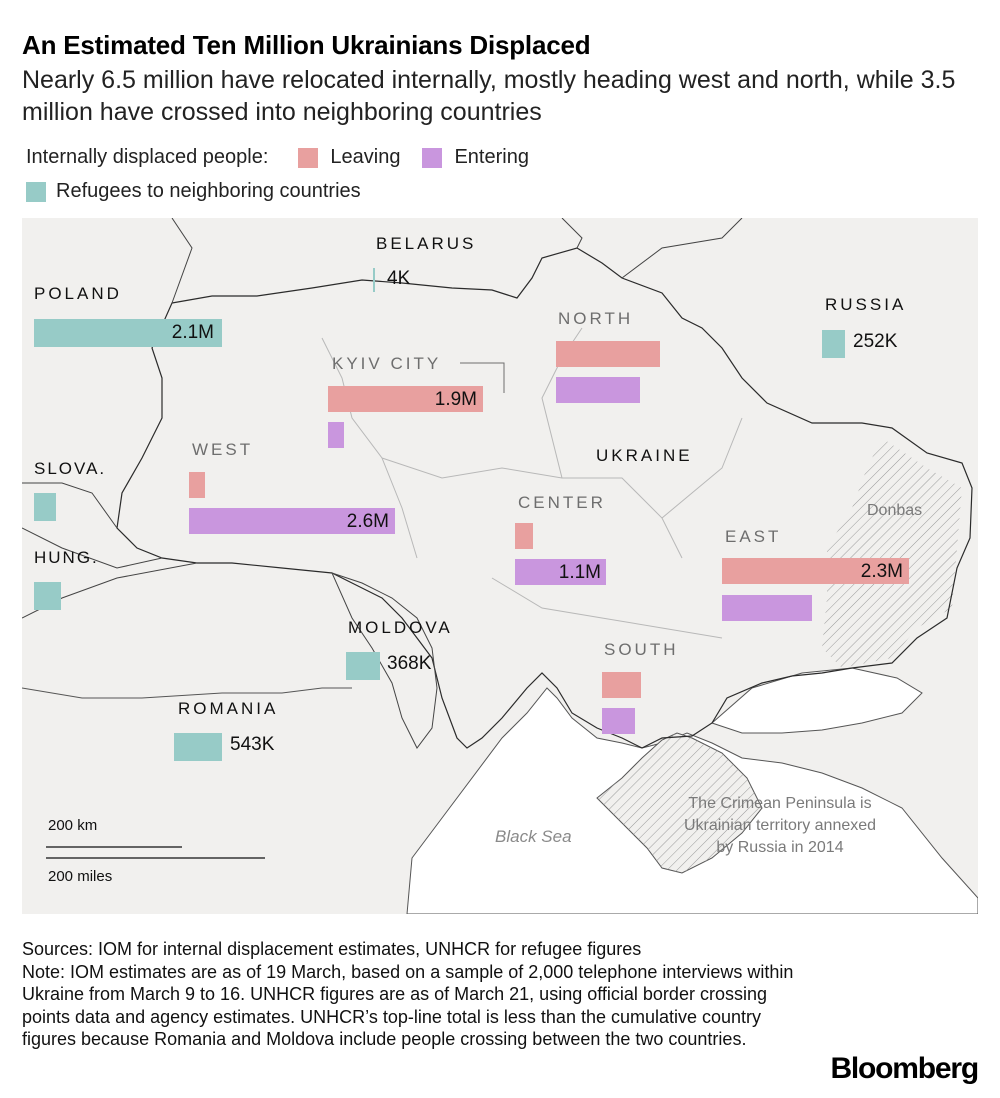 This screenshot has width=1000, height=1098. I want to click on bar-refugees-belarus, so click(374, 280).